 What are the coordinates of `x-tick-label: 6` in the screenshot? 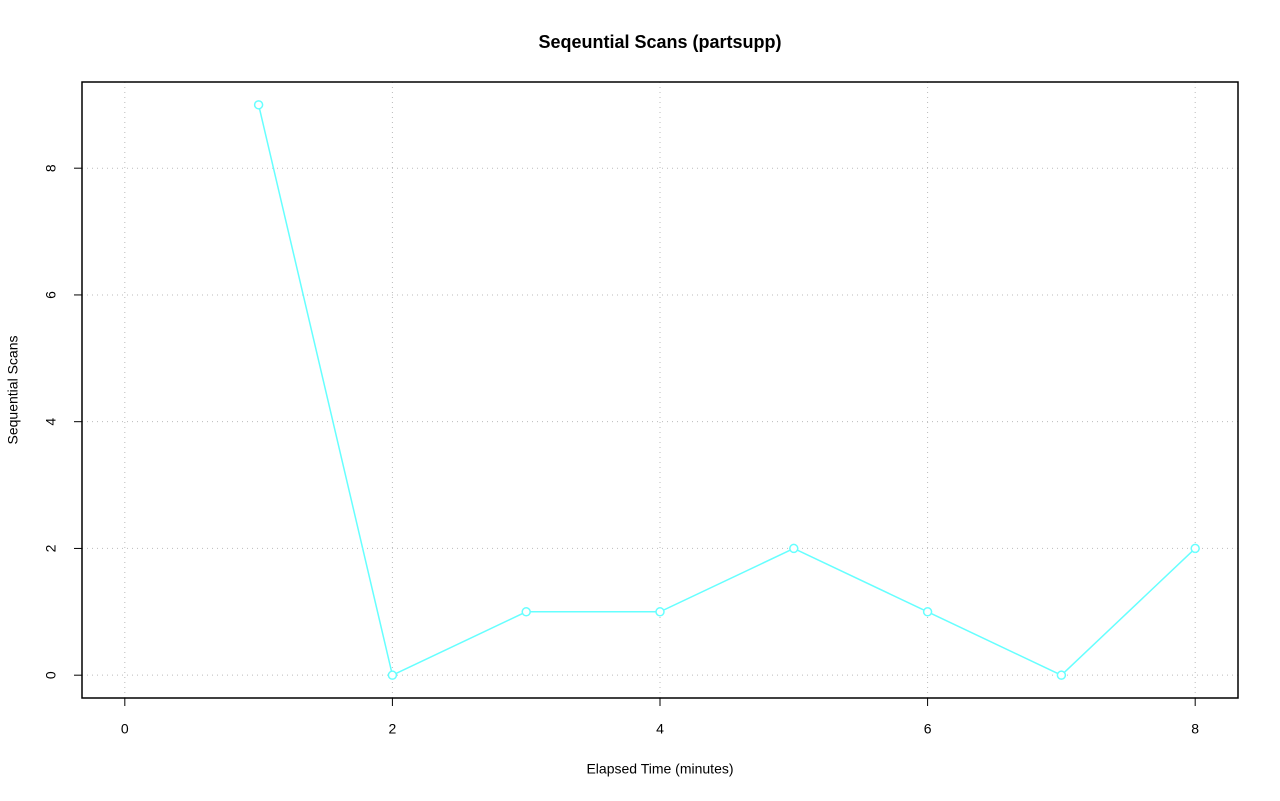 It's located at (928, 729).